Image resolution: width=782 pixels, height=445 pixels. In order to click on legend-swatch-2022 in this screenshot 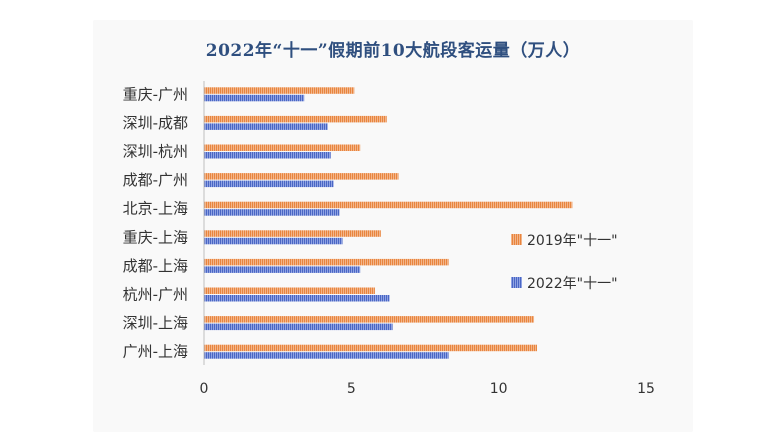, I will do `click(516, 282)`.